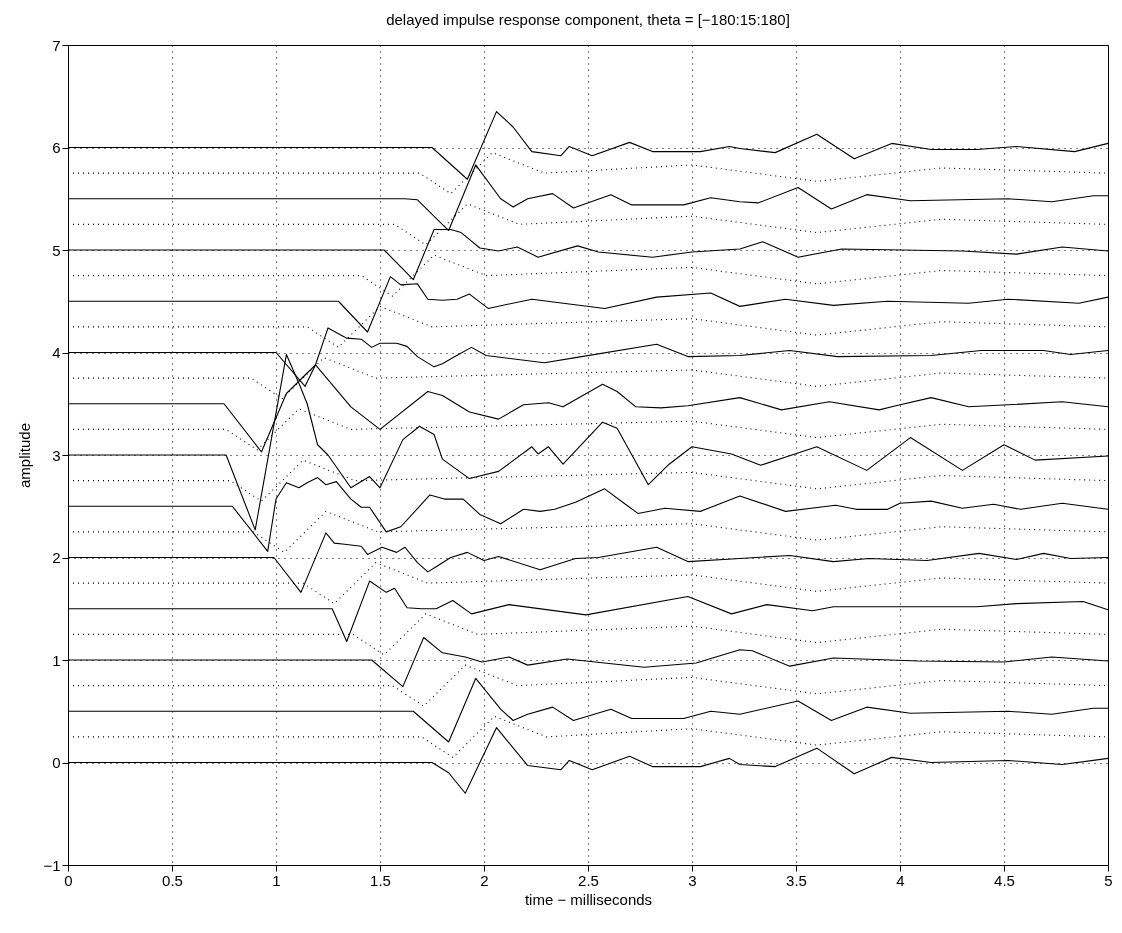  What do you see at coordinates (380, 880) in the screenshot?
I see `x-tick-label: 1.5` at bounding box center [380, 880].